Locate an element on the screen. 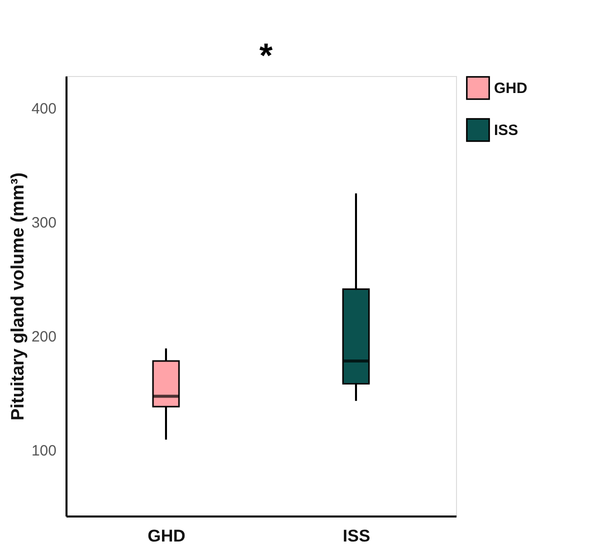 The width and height of the screenshot is (590, 554). legend-label: ISS is located at coordinates (506, 130).